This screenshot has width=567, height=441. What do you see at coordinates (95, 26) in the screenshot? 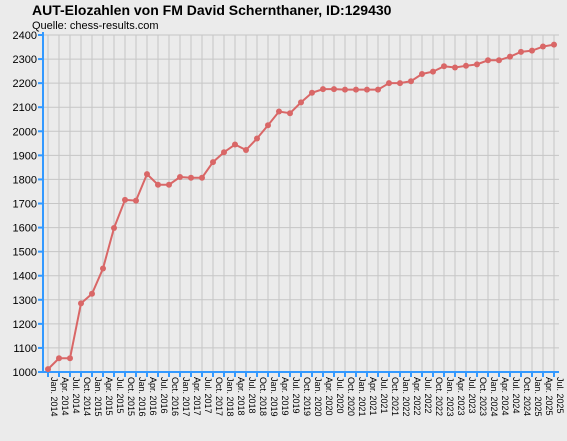
I see `chart-source: Quelle: chess-results.com` at bounding box center [95, 26].